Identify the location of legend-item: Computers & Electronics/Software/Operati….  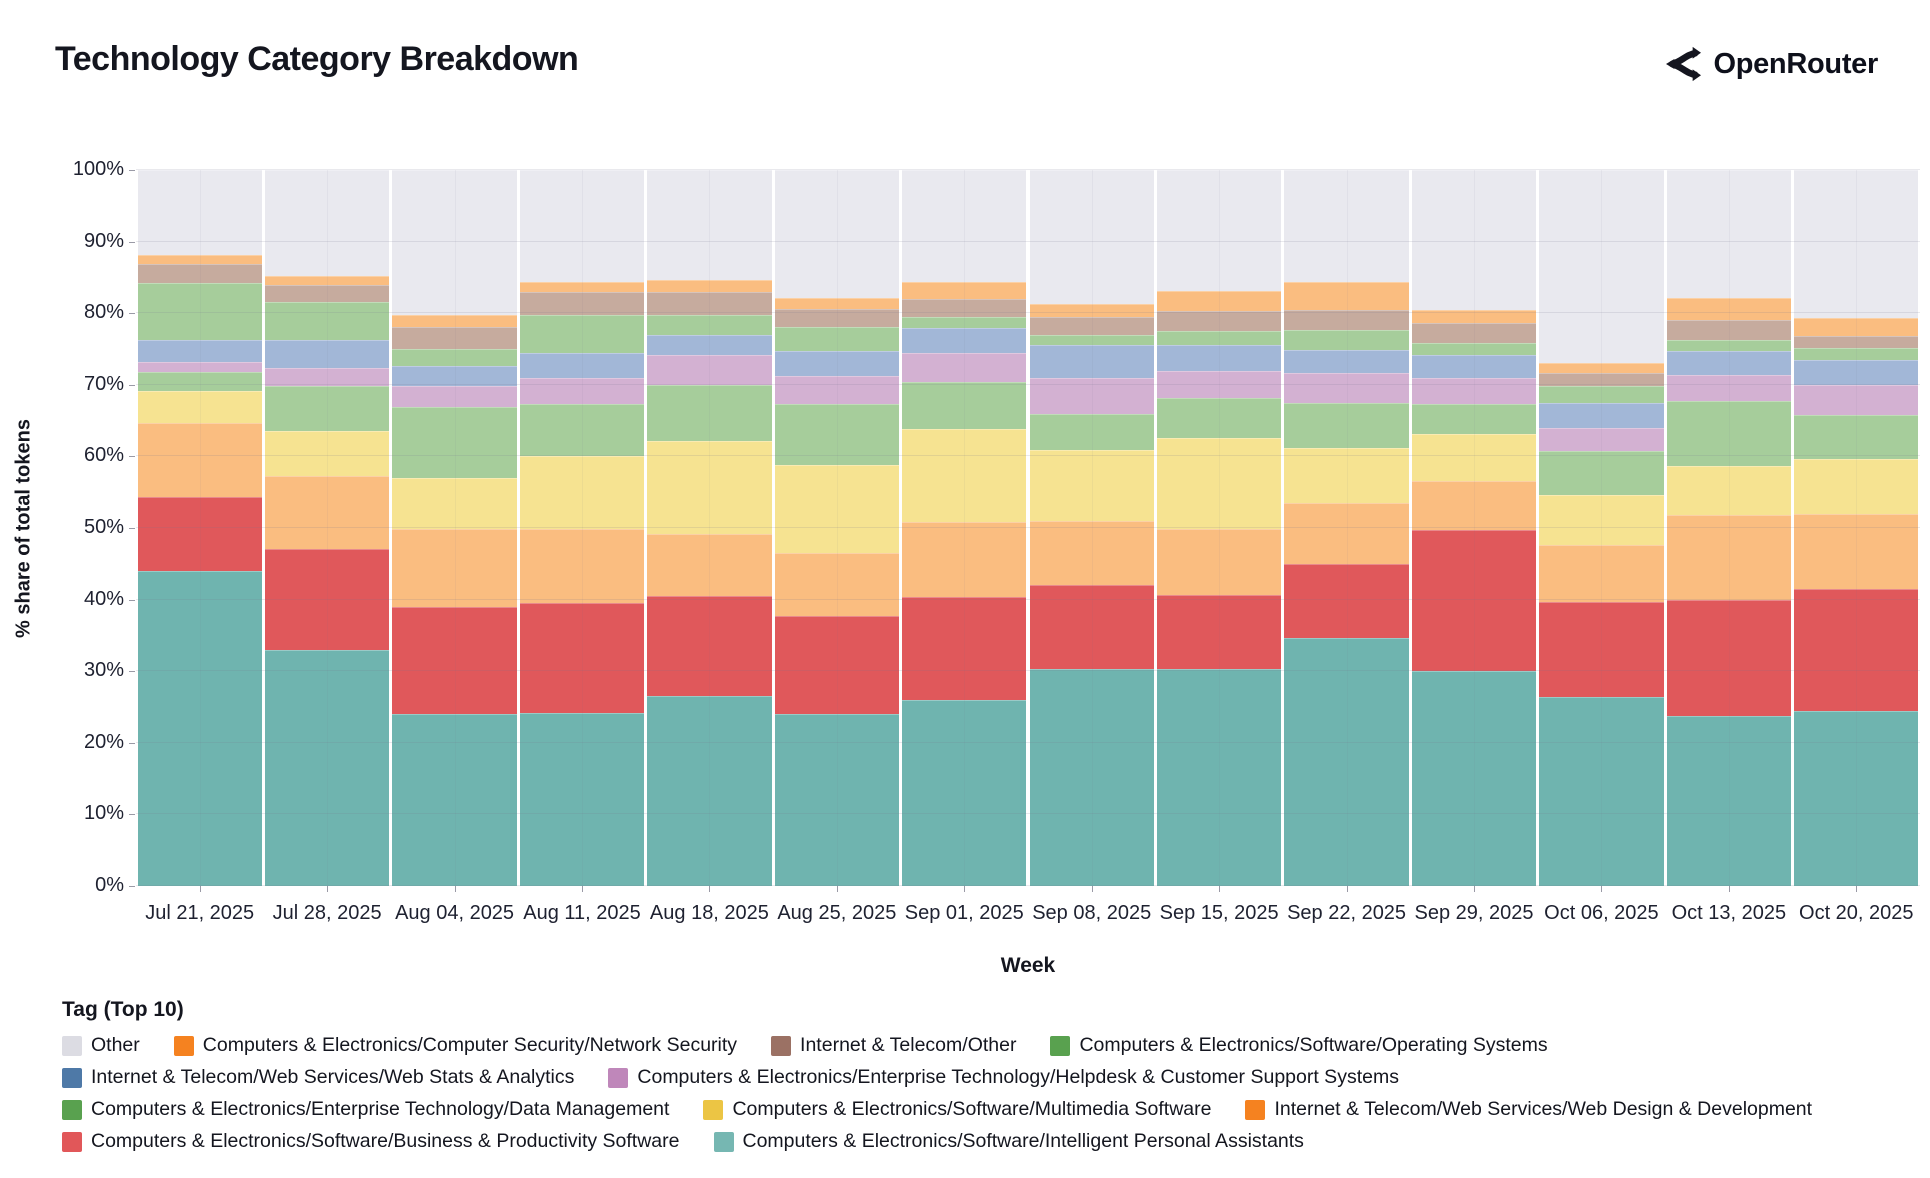
(1299, 1045).